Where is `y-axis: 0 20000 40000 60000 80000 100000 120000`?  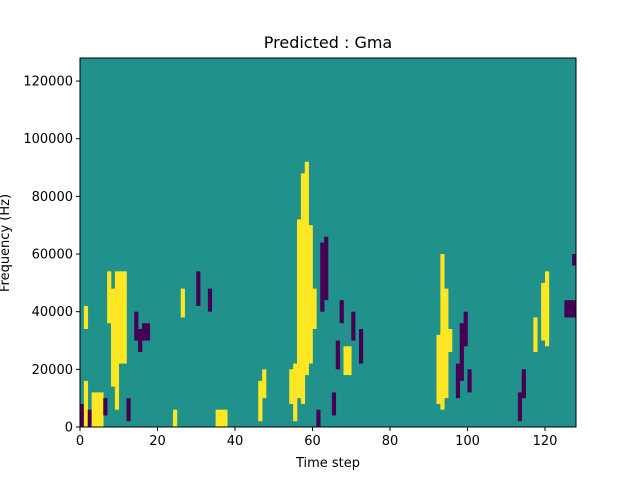
y-axis: 0 20000 40000 60000 80000 100000 120000 is located at coordinates (51, 255).